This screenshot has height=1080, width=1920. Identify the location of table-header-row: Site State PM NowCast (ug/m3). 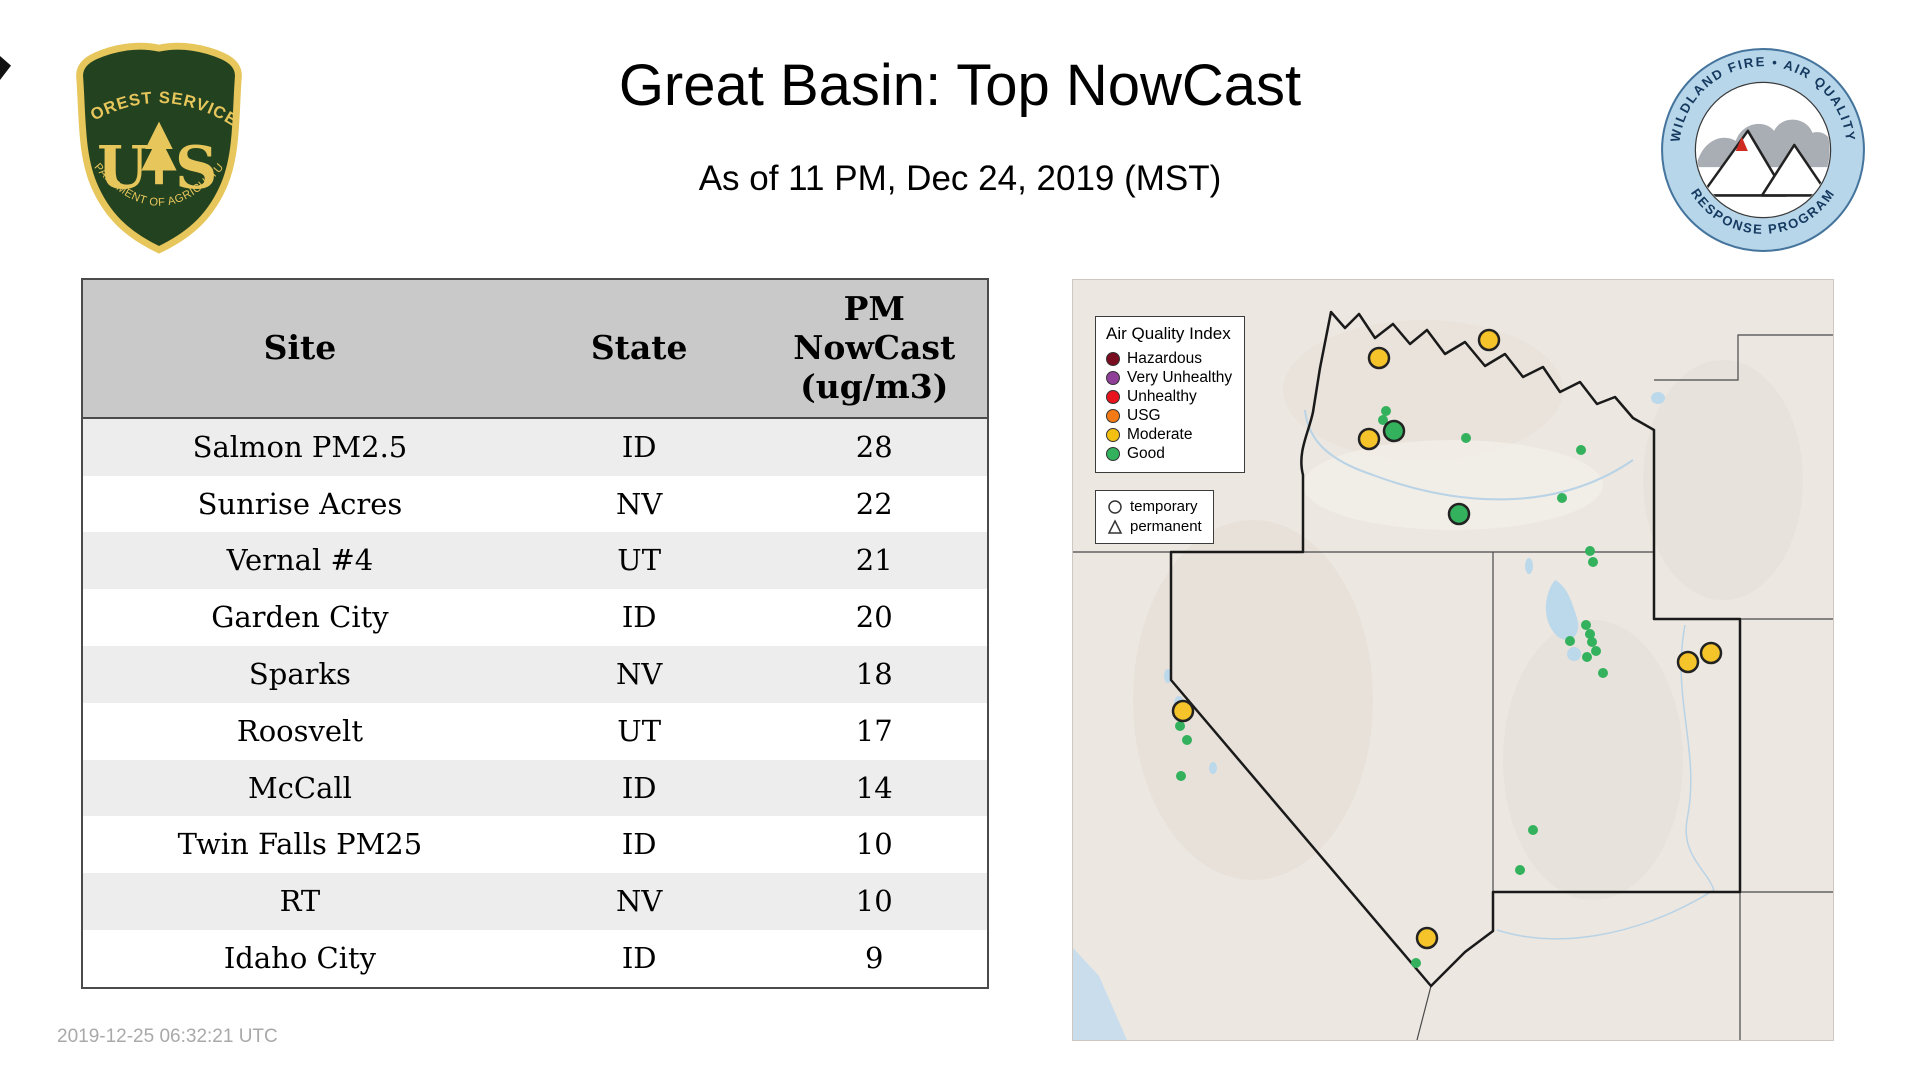
(535, 349).